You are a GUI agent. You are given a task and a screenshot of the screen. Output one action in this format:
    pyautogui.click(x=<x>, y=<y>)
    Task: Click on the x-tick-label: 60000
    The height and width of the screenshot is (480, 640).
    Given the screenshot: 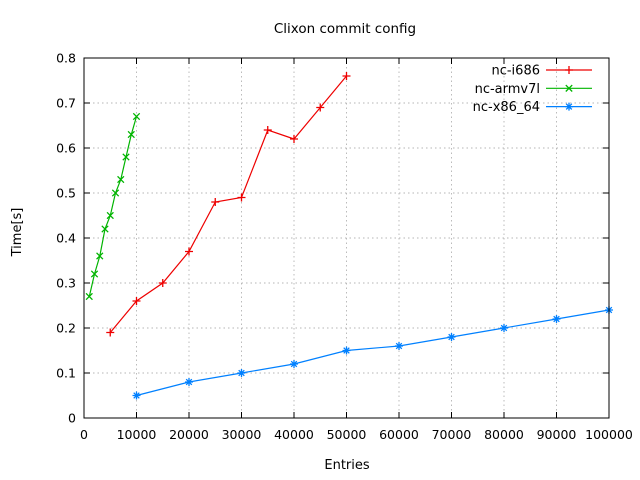 What is the action you would take?
    pyautogui.click(x=399, y=434)
    